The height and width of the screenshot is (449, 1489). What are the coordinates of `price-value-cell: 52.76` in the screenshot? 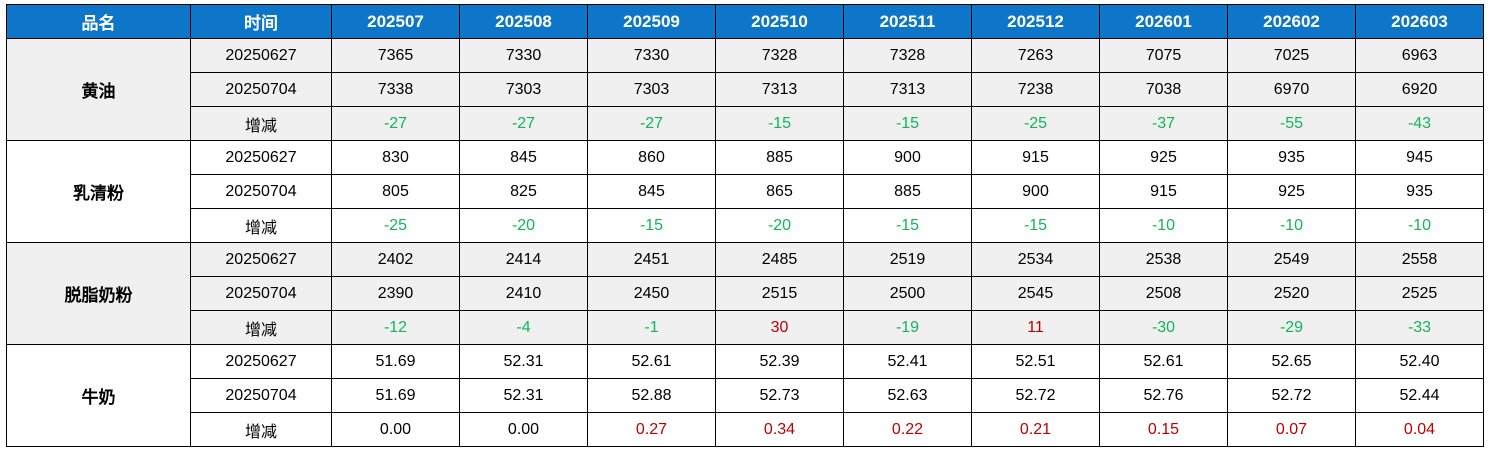 It's located at (1163, 395).